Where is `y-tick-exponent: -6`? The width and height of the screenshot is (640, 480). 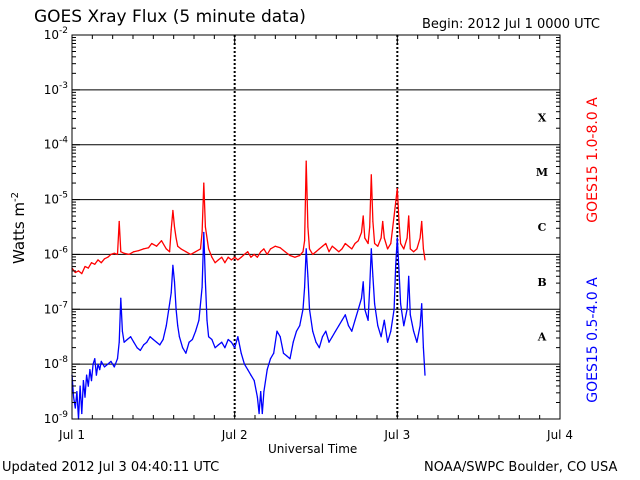
y-tick-exponent: -6 is located at coordinates (63, 250).